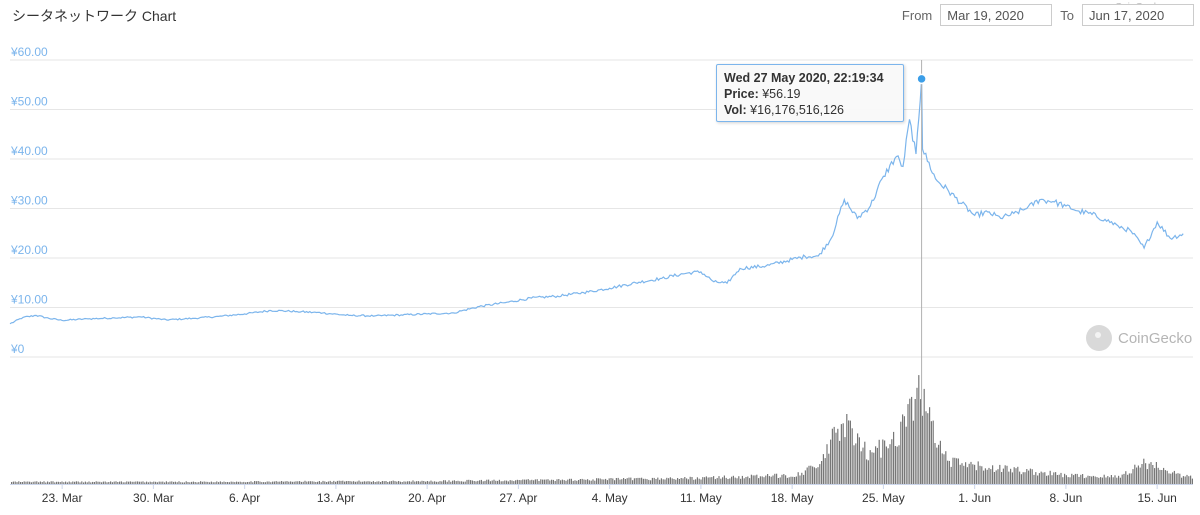 The image size is (1200, 515). Describe the element at coordinates (1066, 498) in the screenshot. I see `x-tick-label: 8. Jun` at that location.